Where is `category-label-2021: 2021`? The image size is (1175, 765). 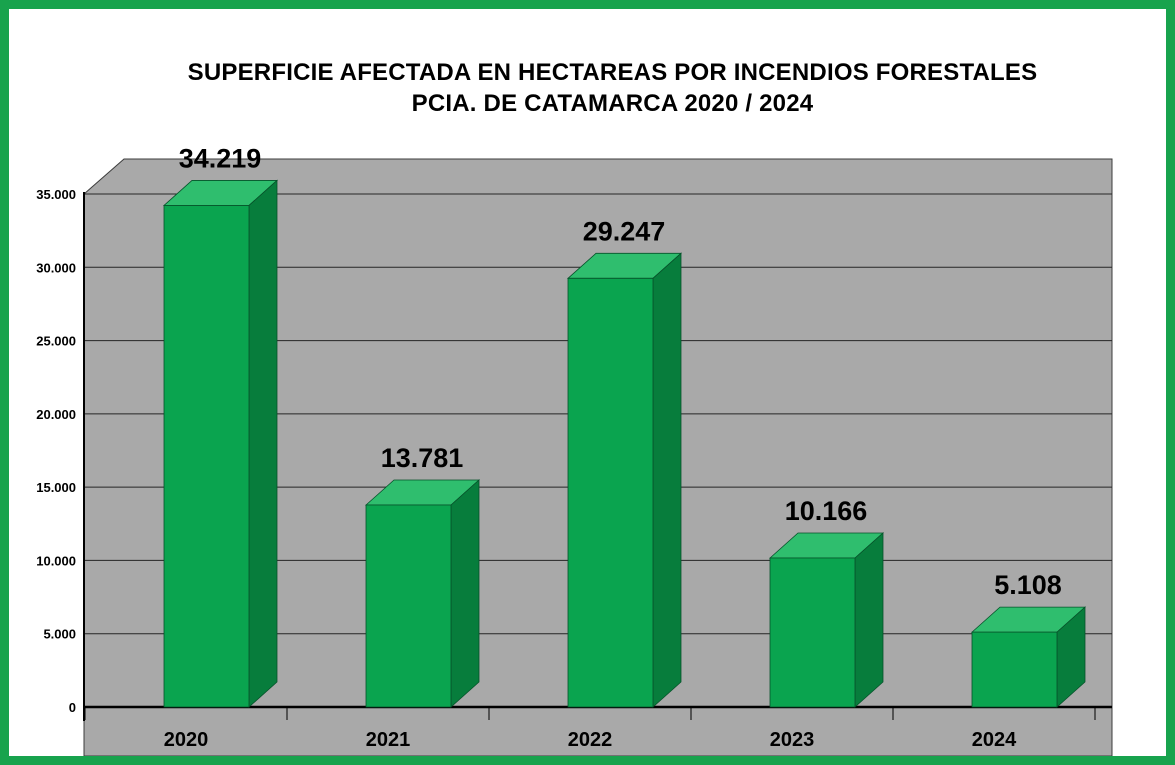 category-label-2021: 2021 is located at coordinates (388, 740).